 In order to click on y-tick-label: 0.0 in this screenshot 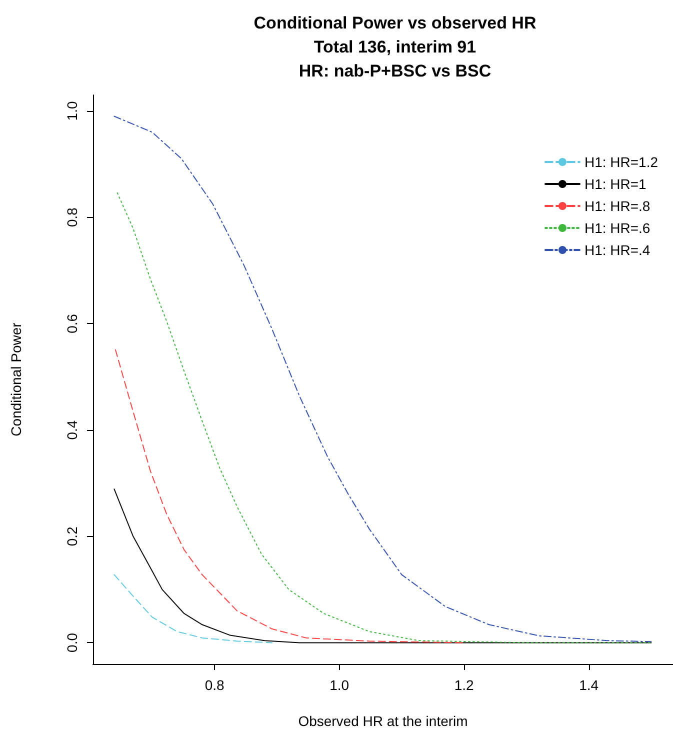, I will do `click(72, 642)`.